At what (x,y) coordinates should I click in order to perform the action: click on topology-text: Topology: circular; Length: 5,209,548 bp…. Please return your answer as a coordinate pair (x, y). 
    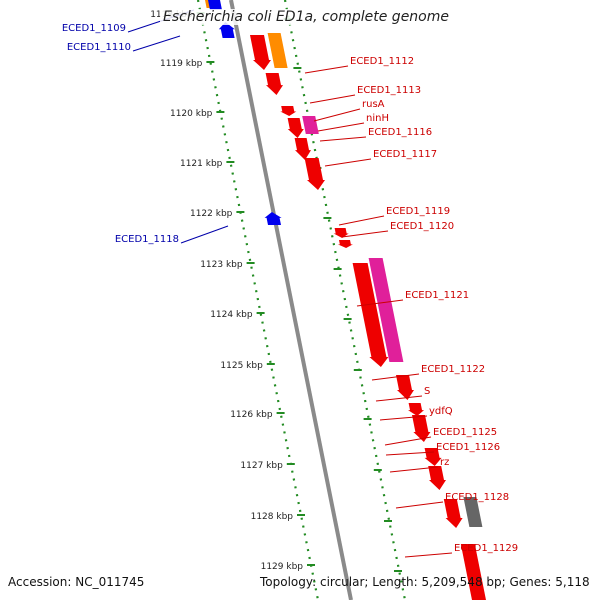
    Looking at the image, I should click on (425, 582).